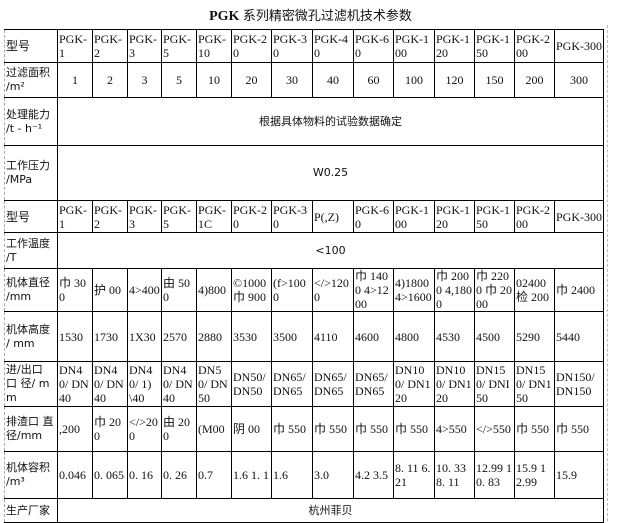  Describe the element at coordinates (333, 216) in the screenshot. I see `model-cell: P(,Z)` at that location.